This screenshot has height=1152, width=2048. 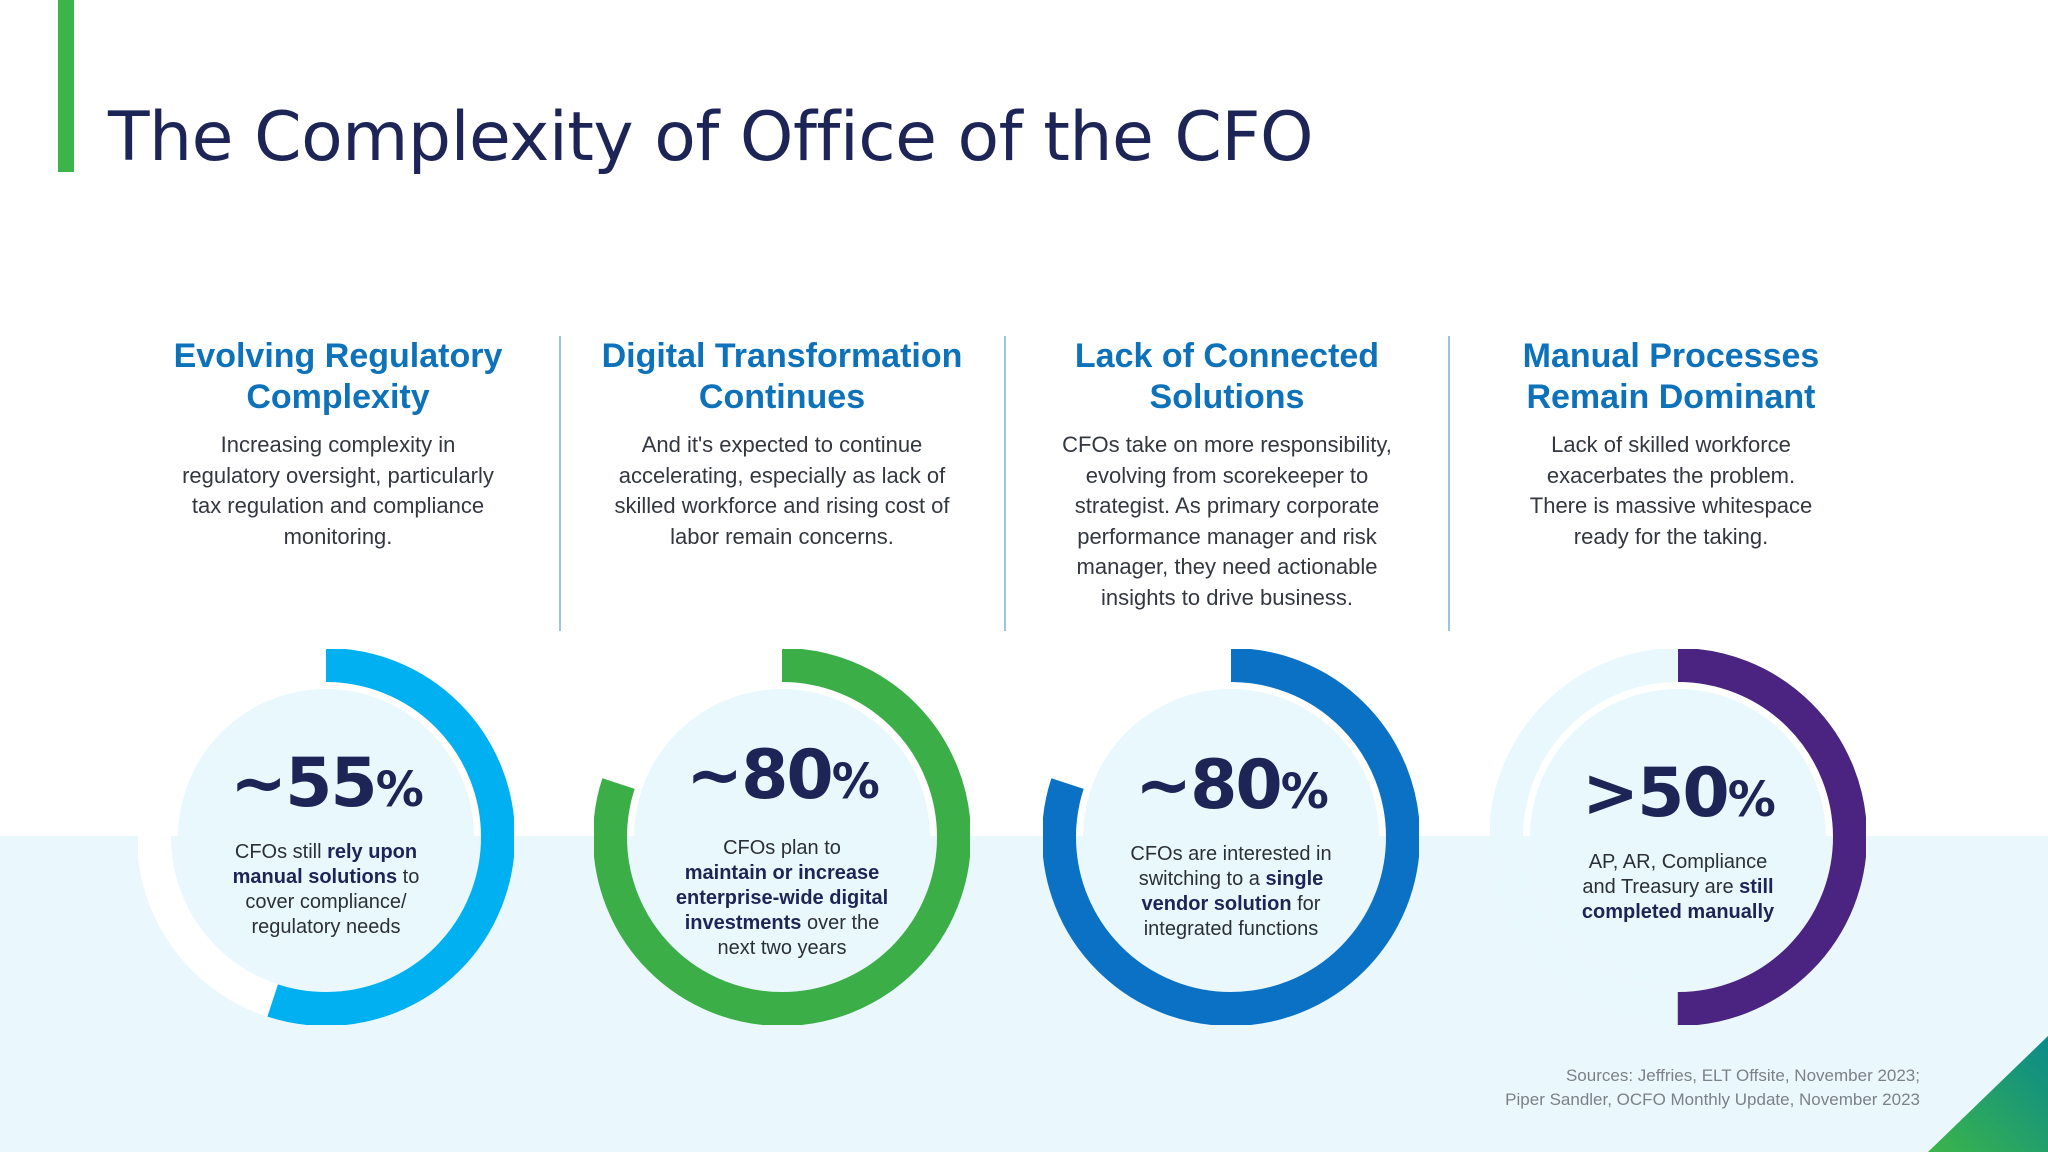 I want to click on accent-bar, so click(x=66, y=86).